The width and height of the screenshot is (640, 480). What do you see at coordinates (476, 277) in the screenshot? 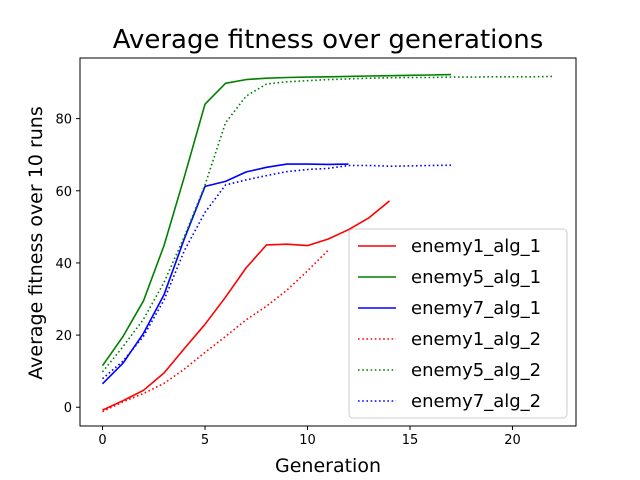
I see `legend-label: enemy5_alg_1` at bounding box center [476, 277].